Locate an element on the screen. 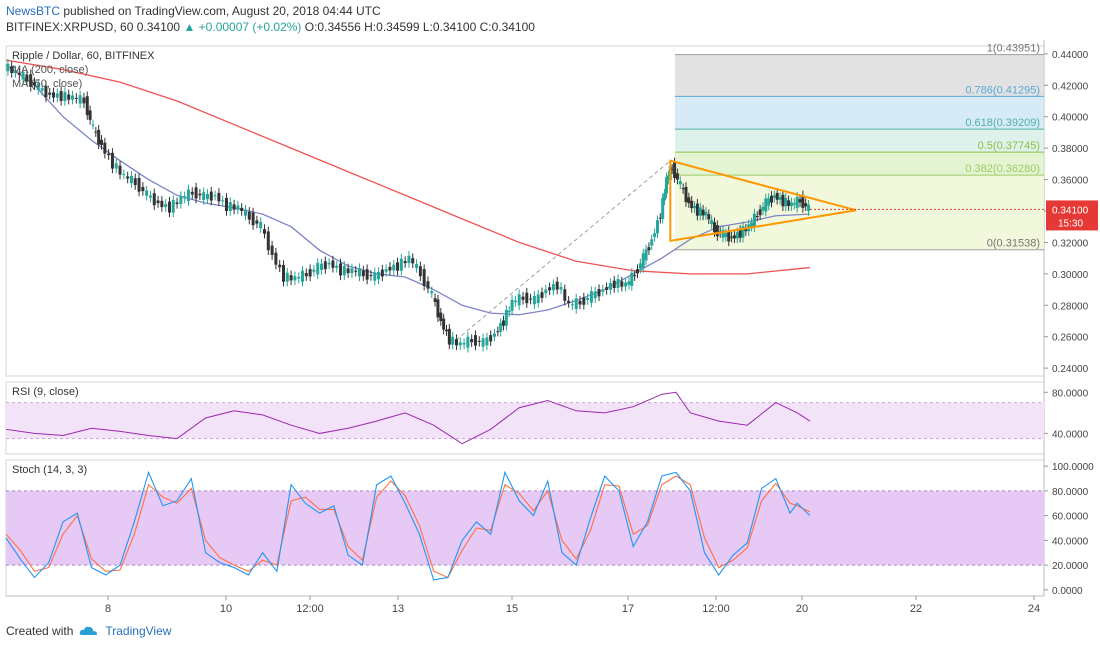  footer: Created with TradingView is located at coordinates (88, 631).